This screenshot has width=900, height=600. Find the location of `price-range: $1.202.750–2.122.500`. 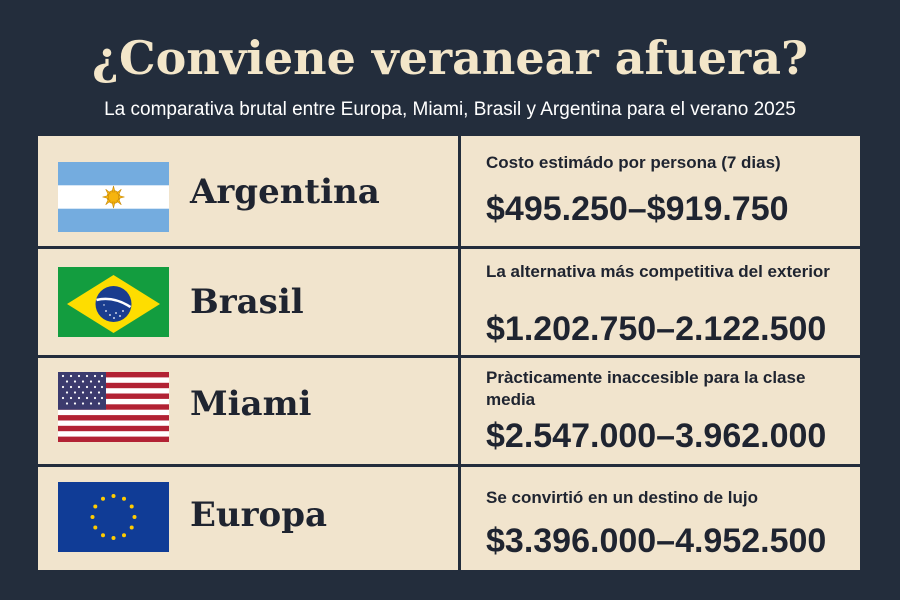

price-range: $1.202.750–2.122.500 is located at coordinates (656, 329).